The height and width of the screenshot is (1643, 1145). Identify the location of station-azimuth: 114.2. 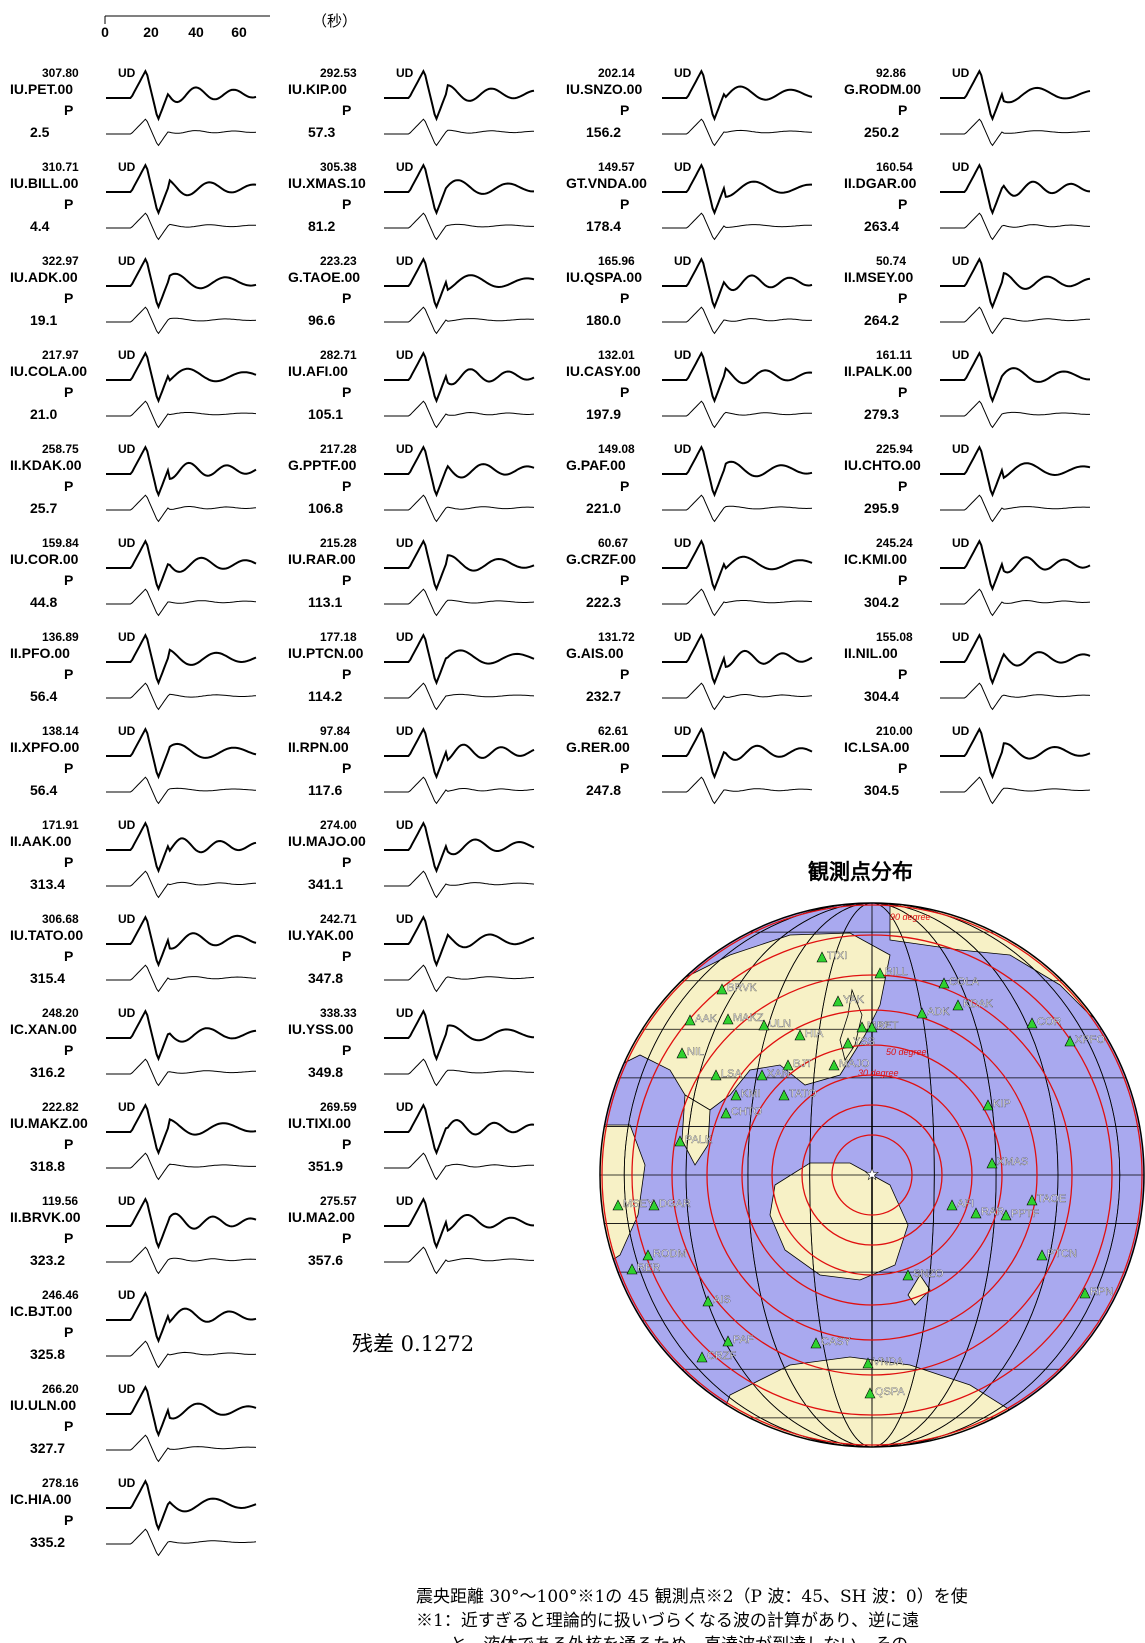
(325, 696).